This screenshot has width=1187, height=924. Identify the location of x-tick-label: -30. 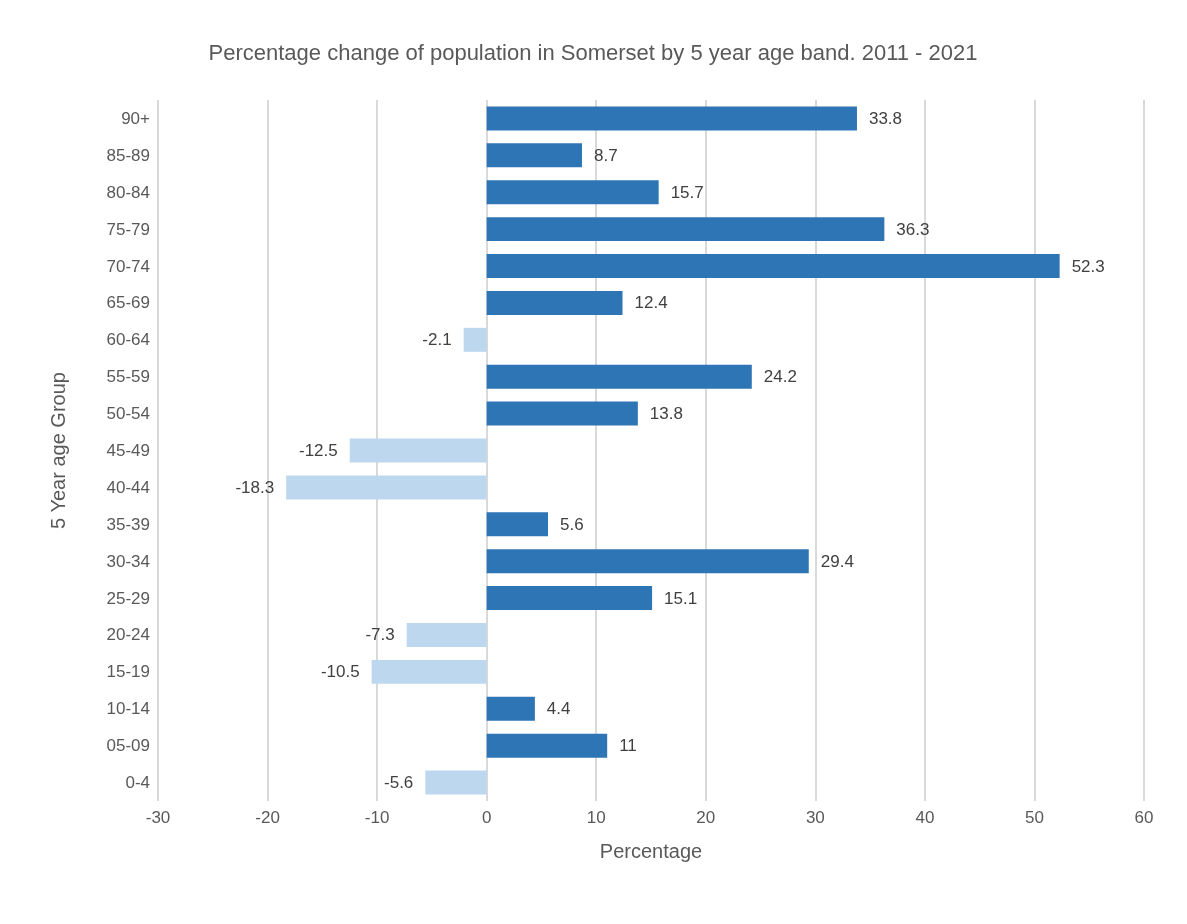
(158, 817).